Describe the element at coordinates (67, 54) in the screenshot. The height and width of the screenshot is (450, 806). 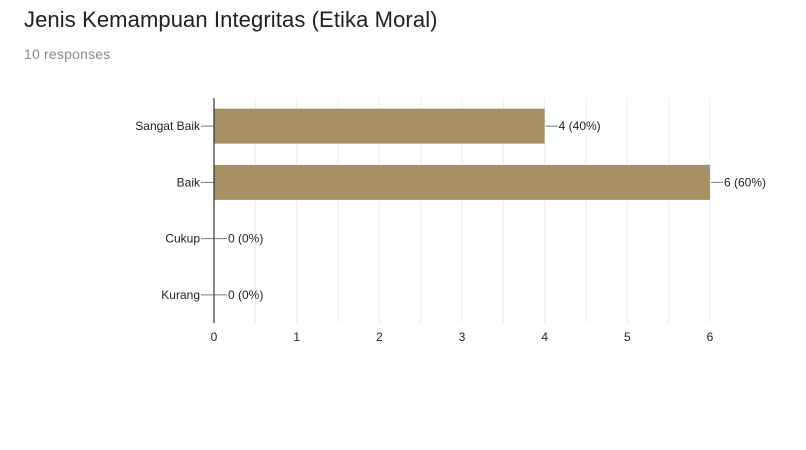
I see `response-count: 10 responses` at that location.